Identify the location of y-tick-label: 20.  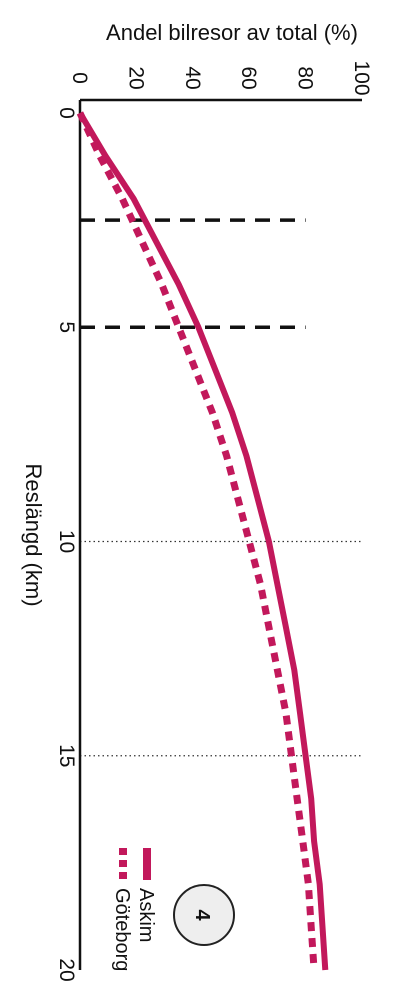
(135, 77).